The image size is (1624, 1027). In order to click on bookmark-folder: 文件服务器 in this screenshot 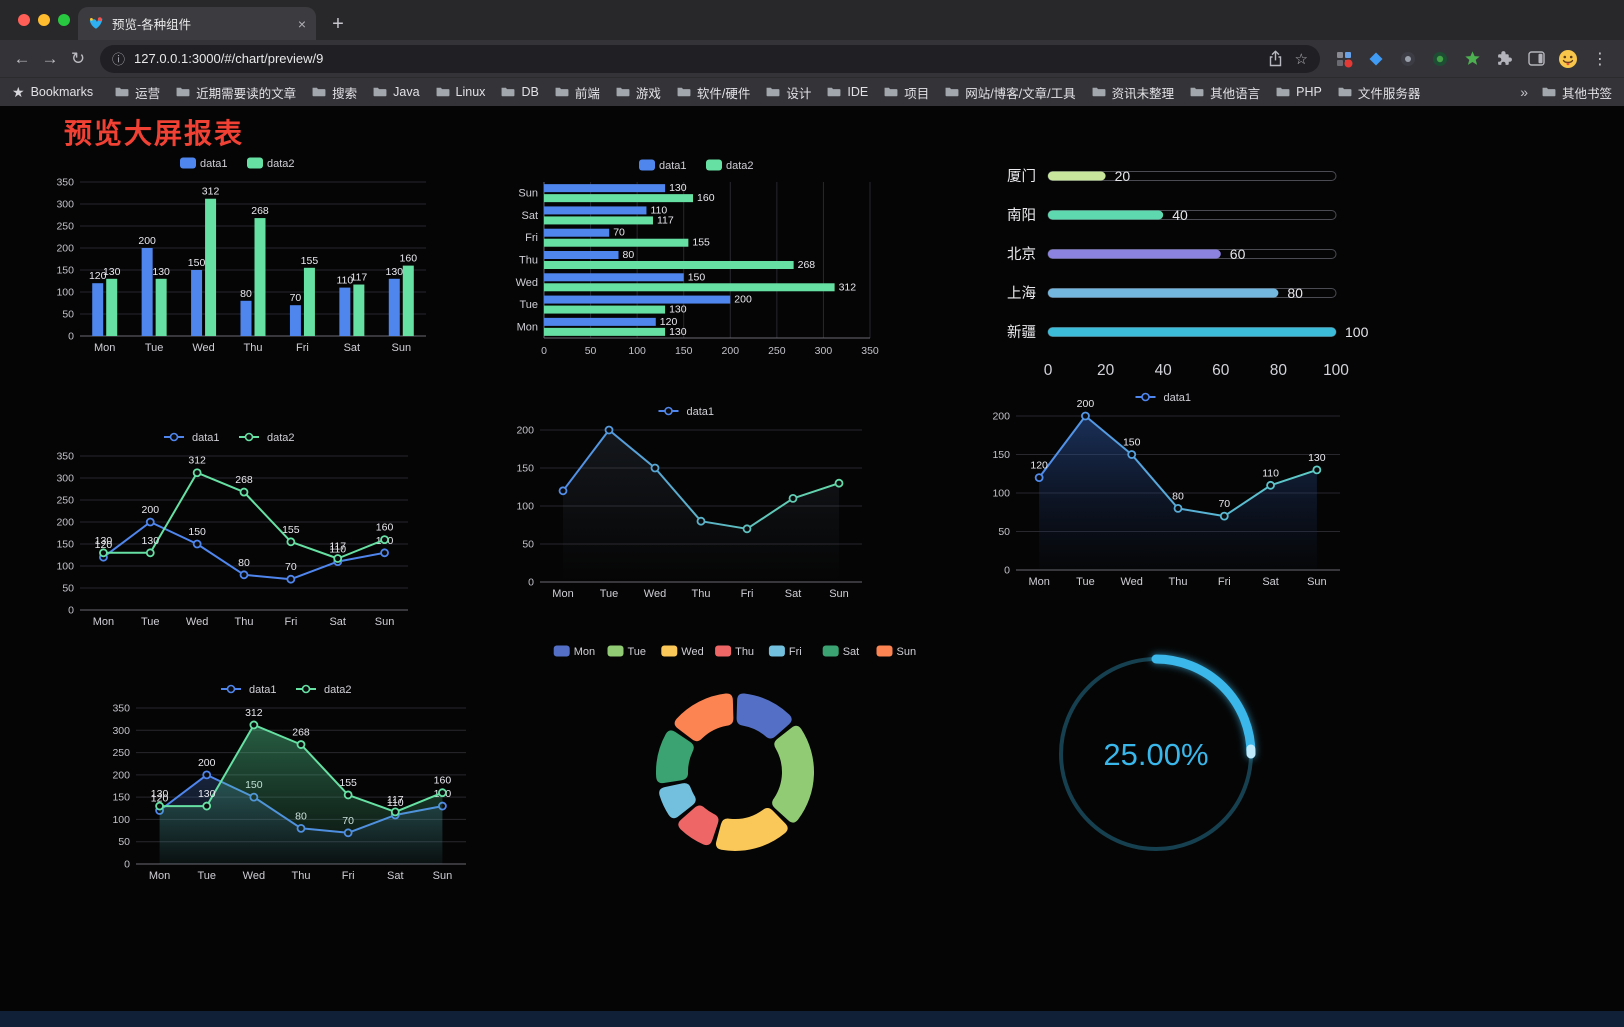, I will do `click(1379, 92)`.